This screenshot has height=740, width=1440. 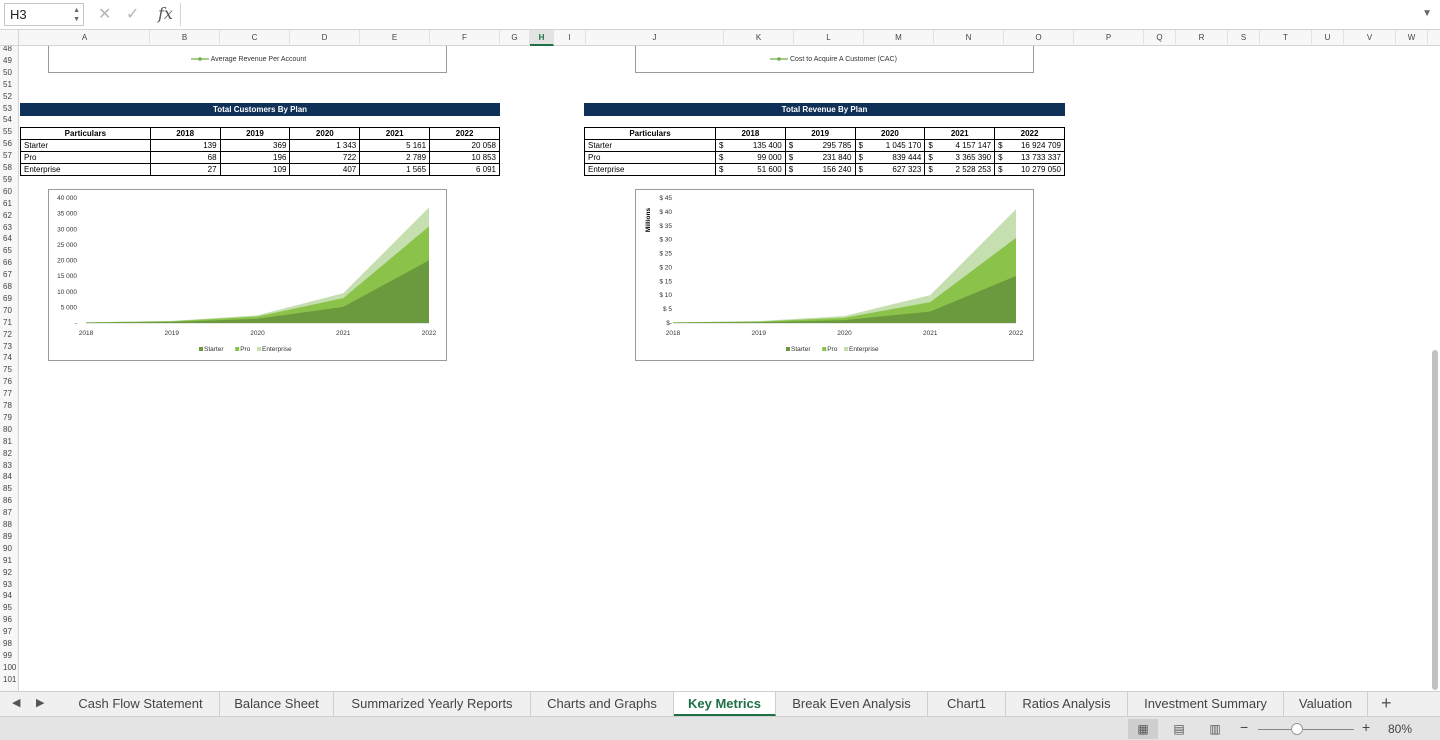 What do you see at coordinates (755, 145) in the screenshot?
I see `value-cell: 135 400` at bounding box center [755, 145].